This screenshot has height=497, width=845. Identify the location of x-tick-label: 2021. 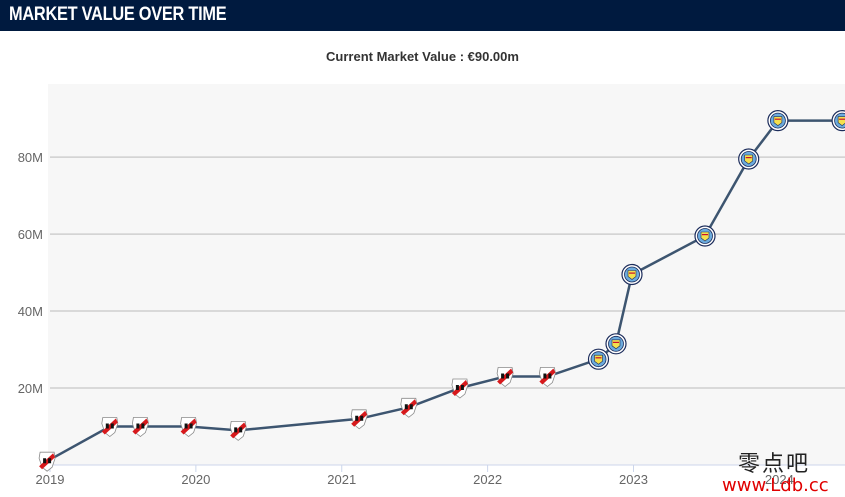
(341, 479).